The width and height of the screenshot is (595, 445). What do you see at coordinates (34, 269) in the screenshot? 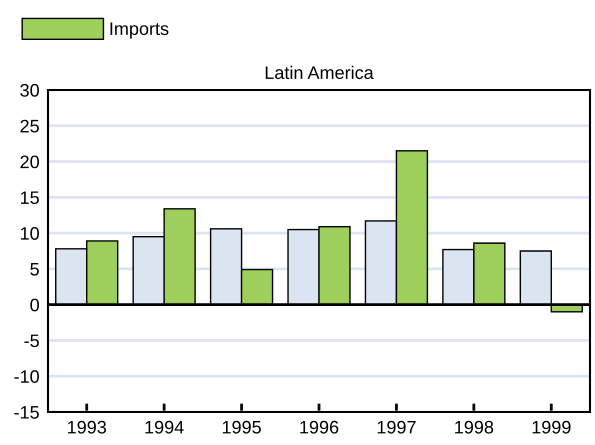
I see `y-tick-label: 5` at bounding box center [34, 269].